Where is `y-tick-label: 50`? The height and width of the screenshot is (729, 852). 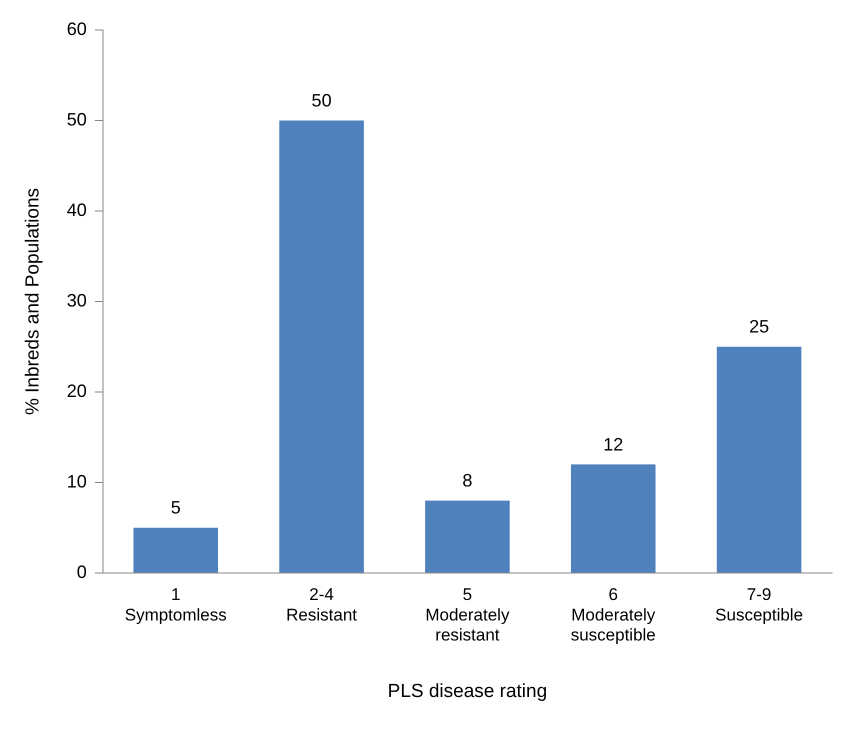
y-tick-label: 50 is located at coordinates (76, 119).